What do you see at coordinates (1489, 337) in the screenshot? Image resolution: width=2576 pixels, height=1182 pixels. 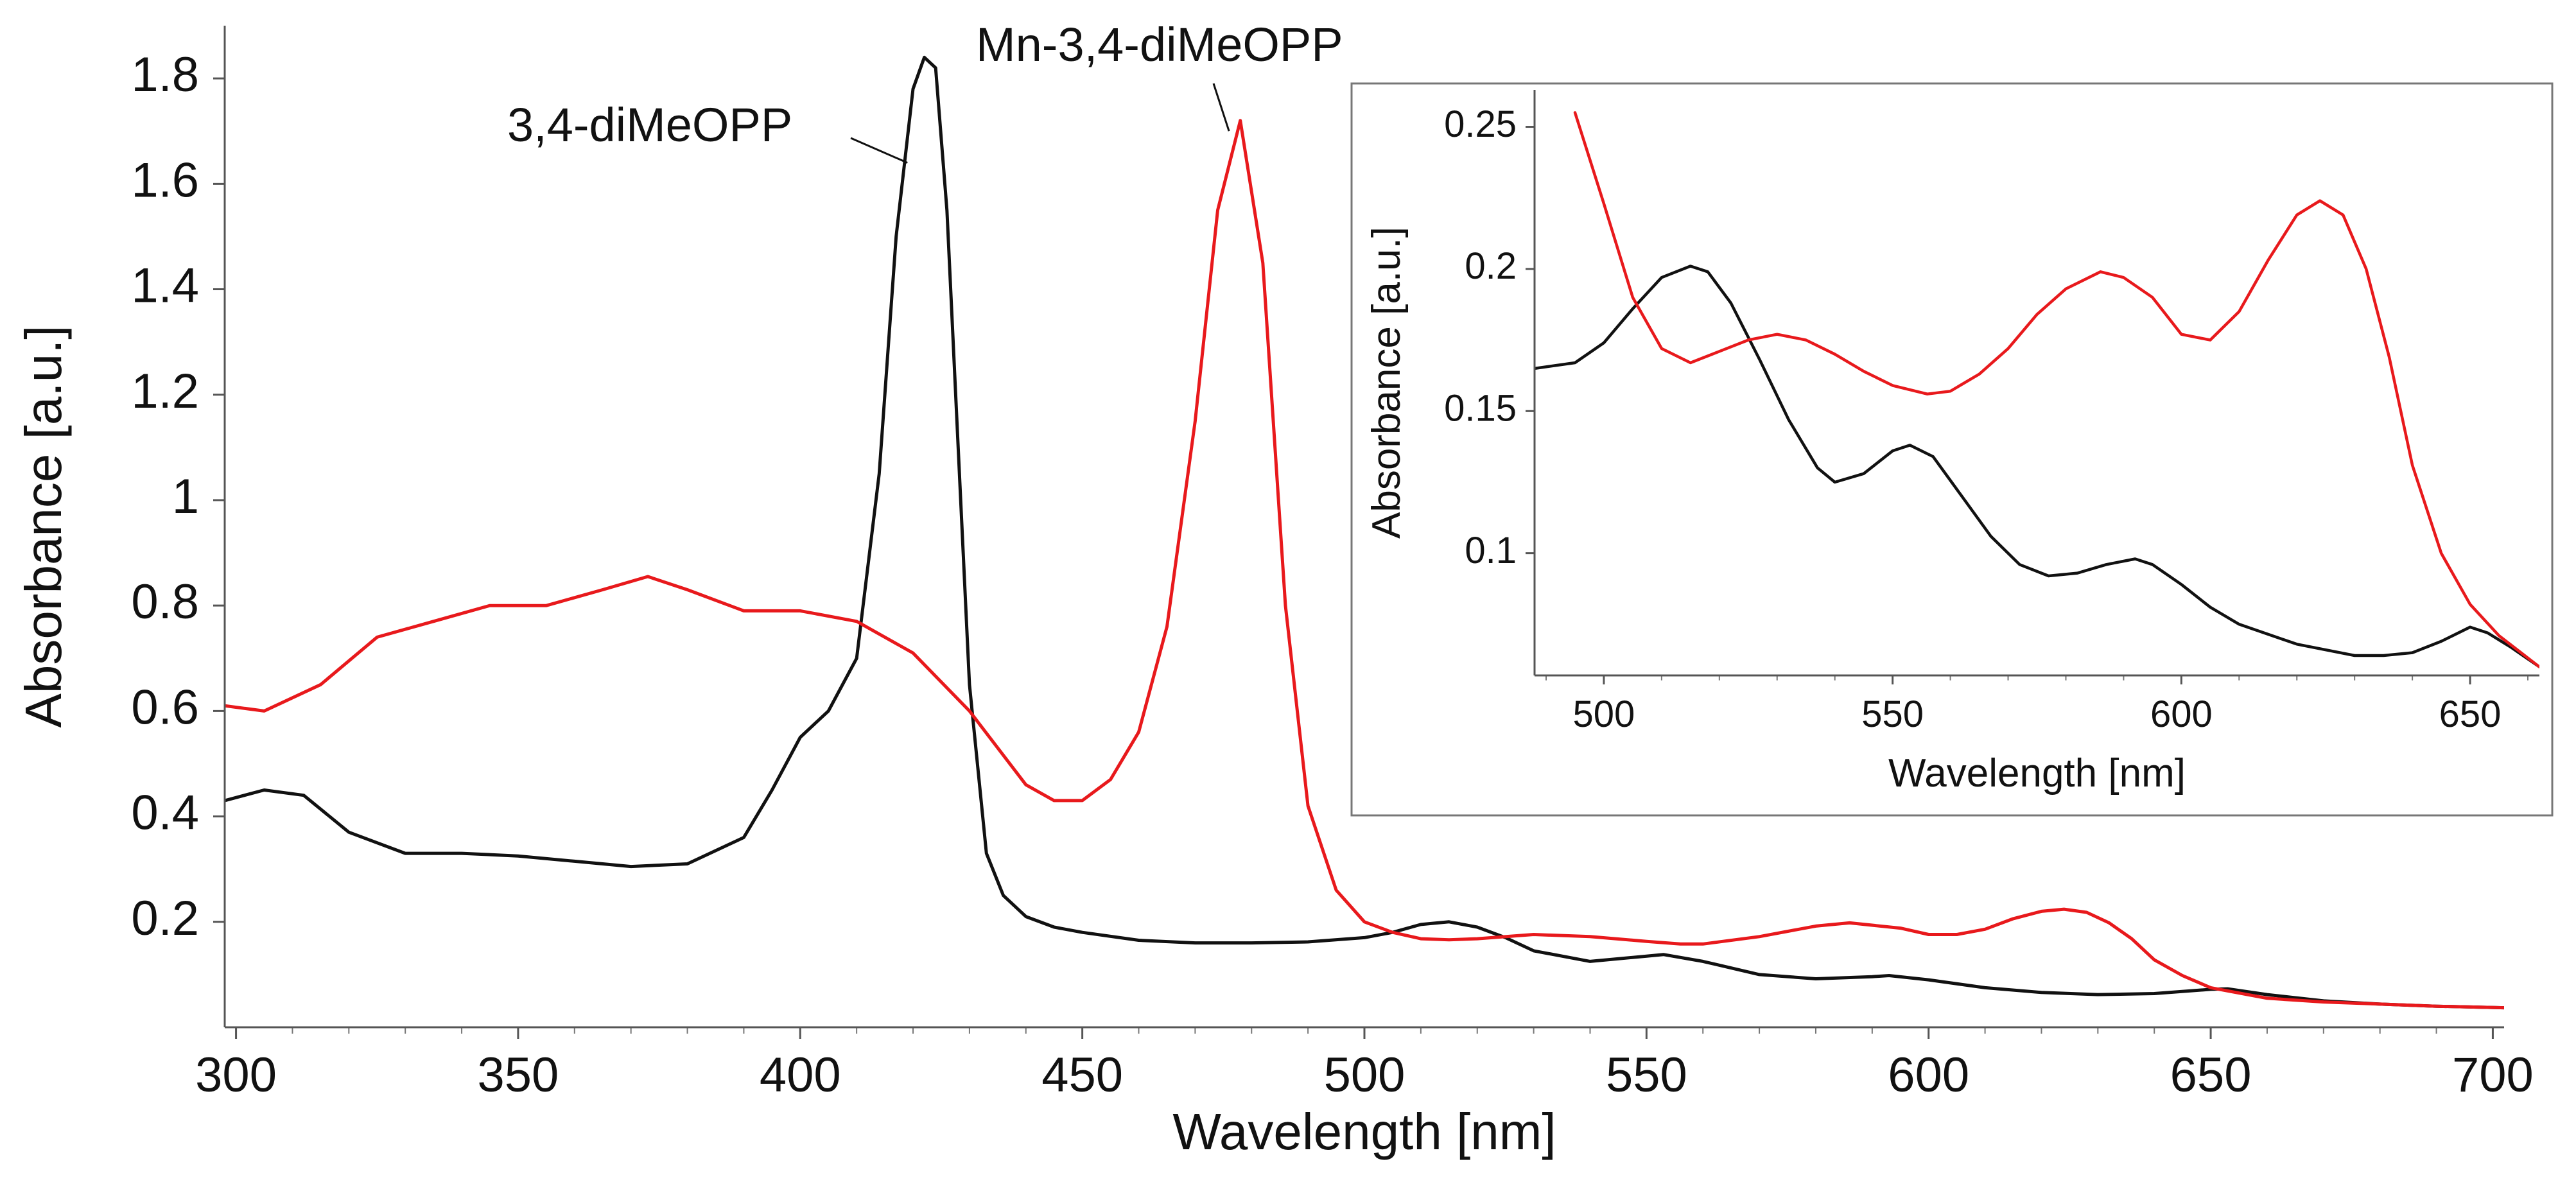 I see `inset-y-ticks: 0.1 0.15 0.2 0.25` at bounding box center [1489, 337].